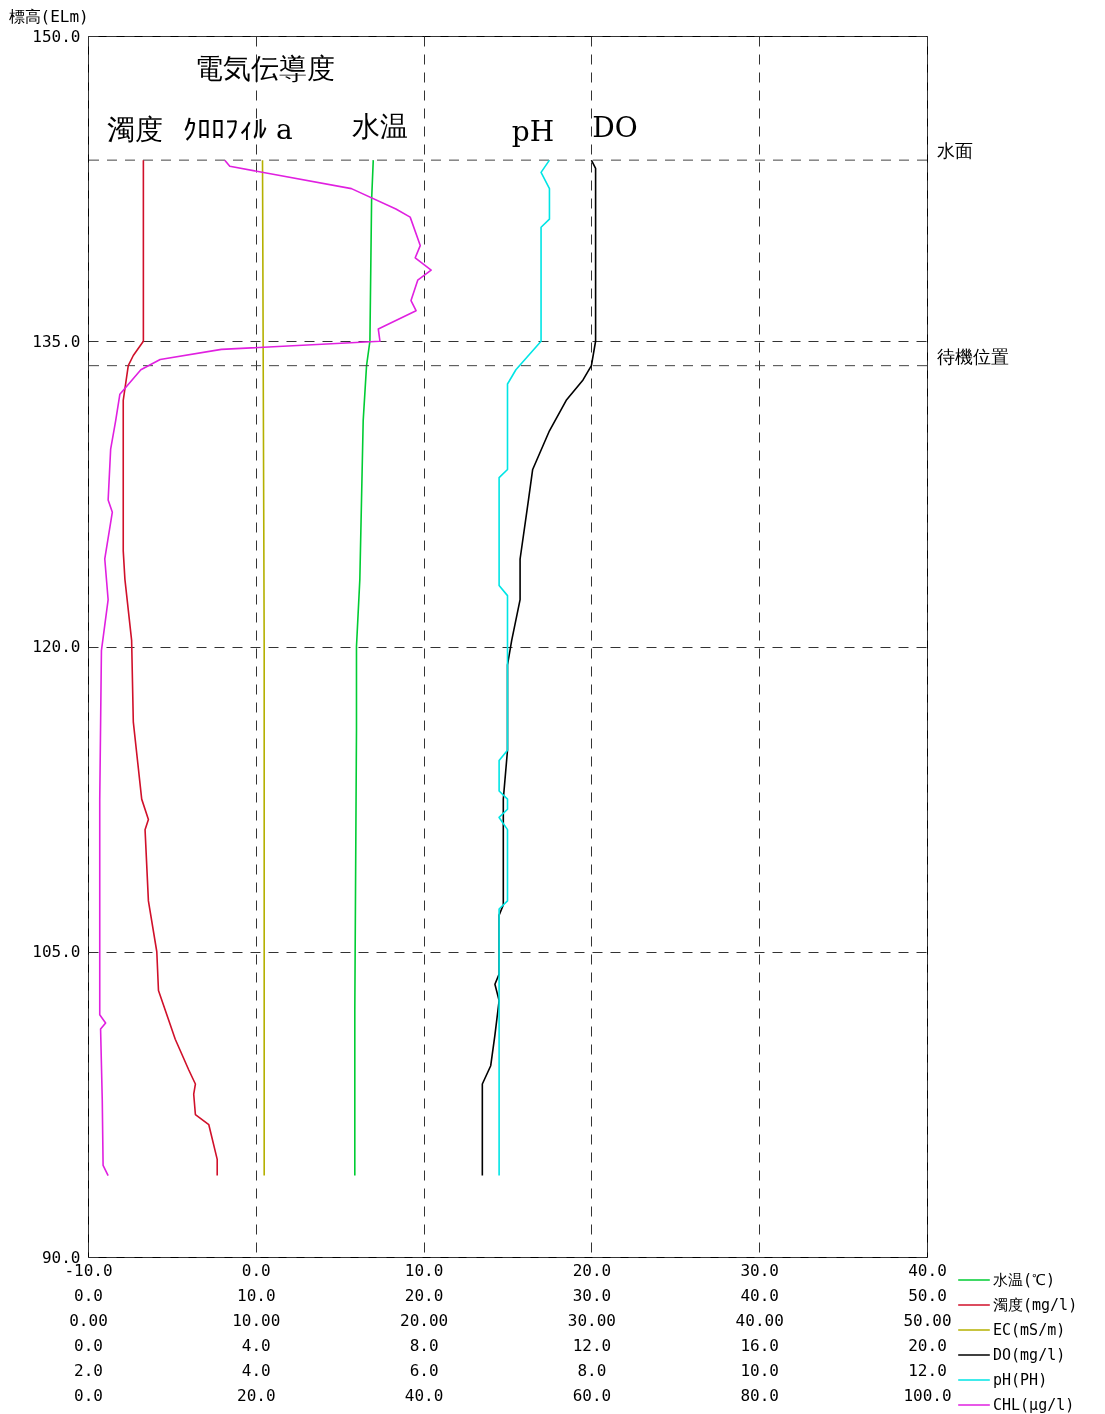  What do you see at coordinates (256, 1320) in the screenshot?
I see `x-tick-label: 10.00` at bounding box center [256, 1320].